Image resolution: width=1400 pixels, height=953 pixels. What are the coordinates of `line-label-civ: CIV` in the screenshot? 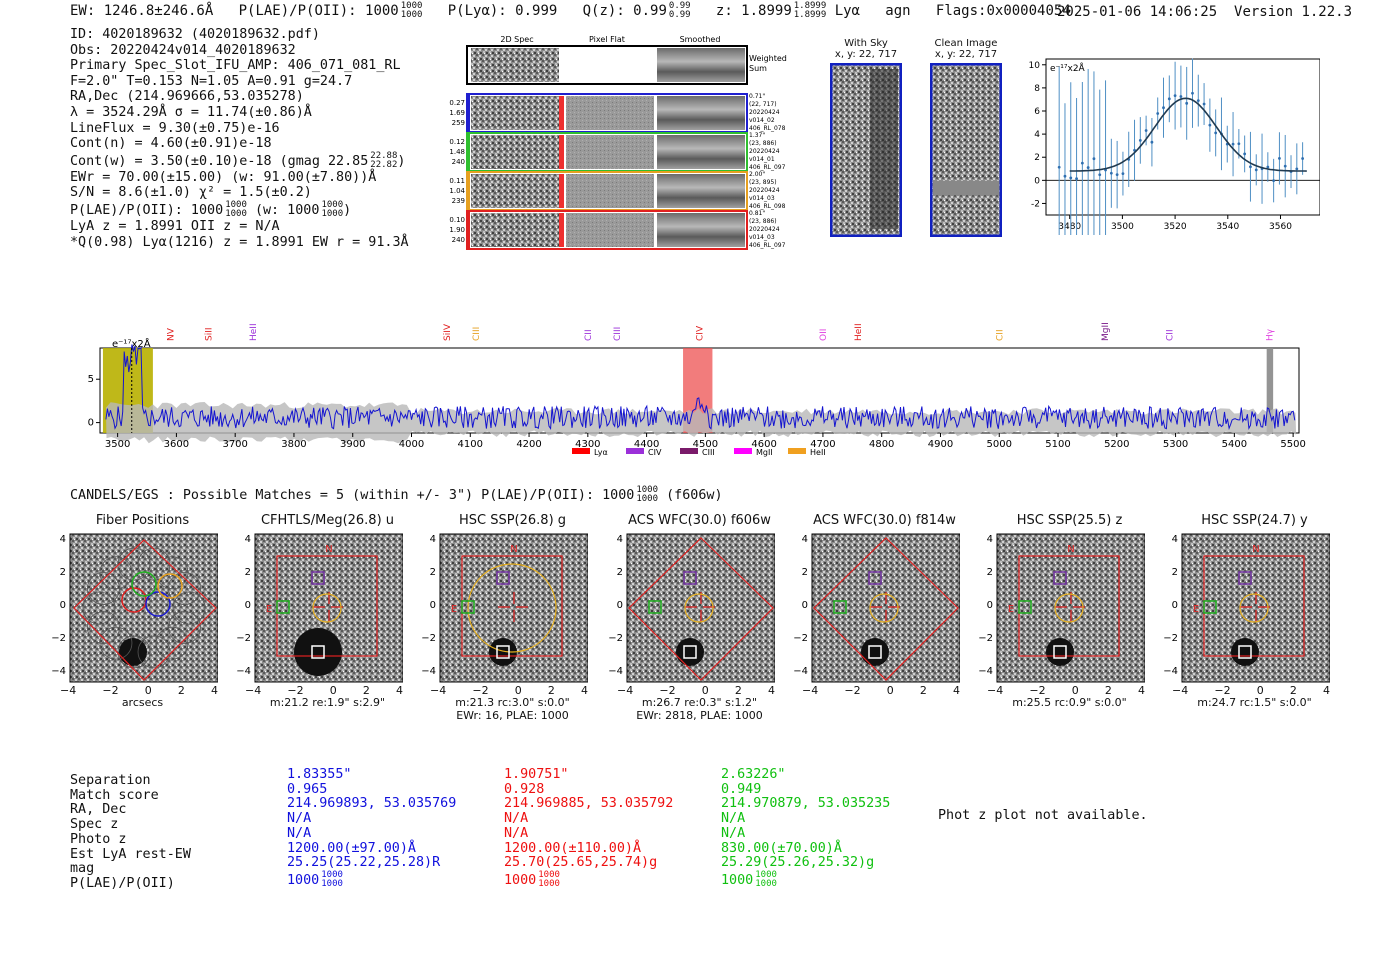 It's located at (701, 333).